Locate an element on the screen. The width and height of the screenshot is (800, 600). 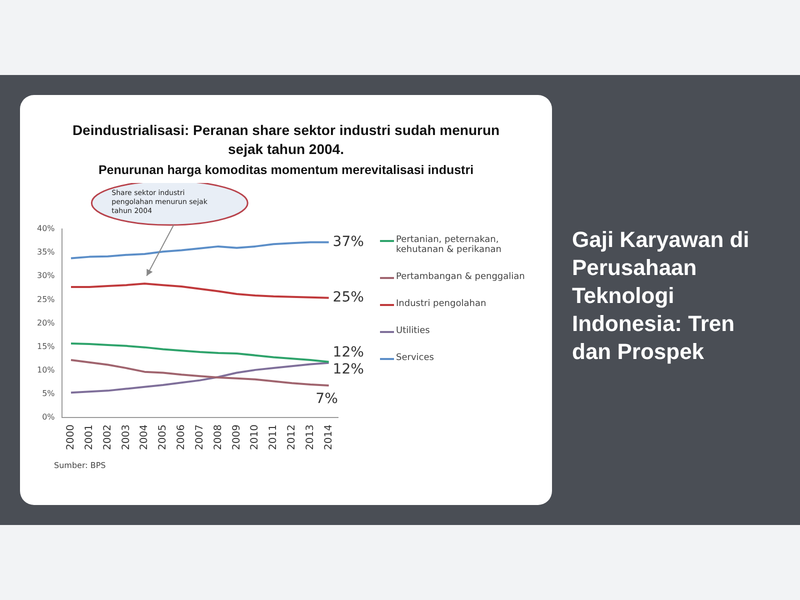
text: Sumber: BPS is located at coordinates (80, 465).